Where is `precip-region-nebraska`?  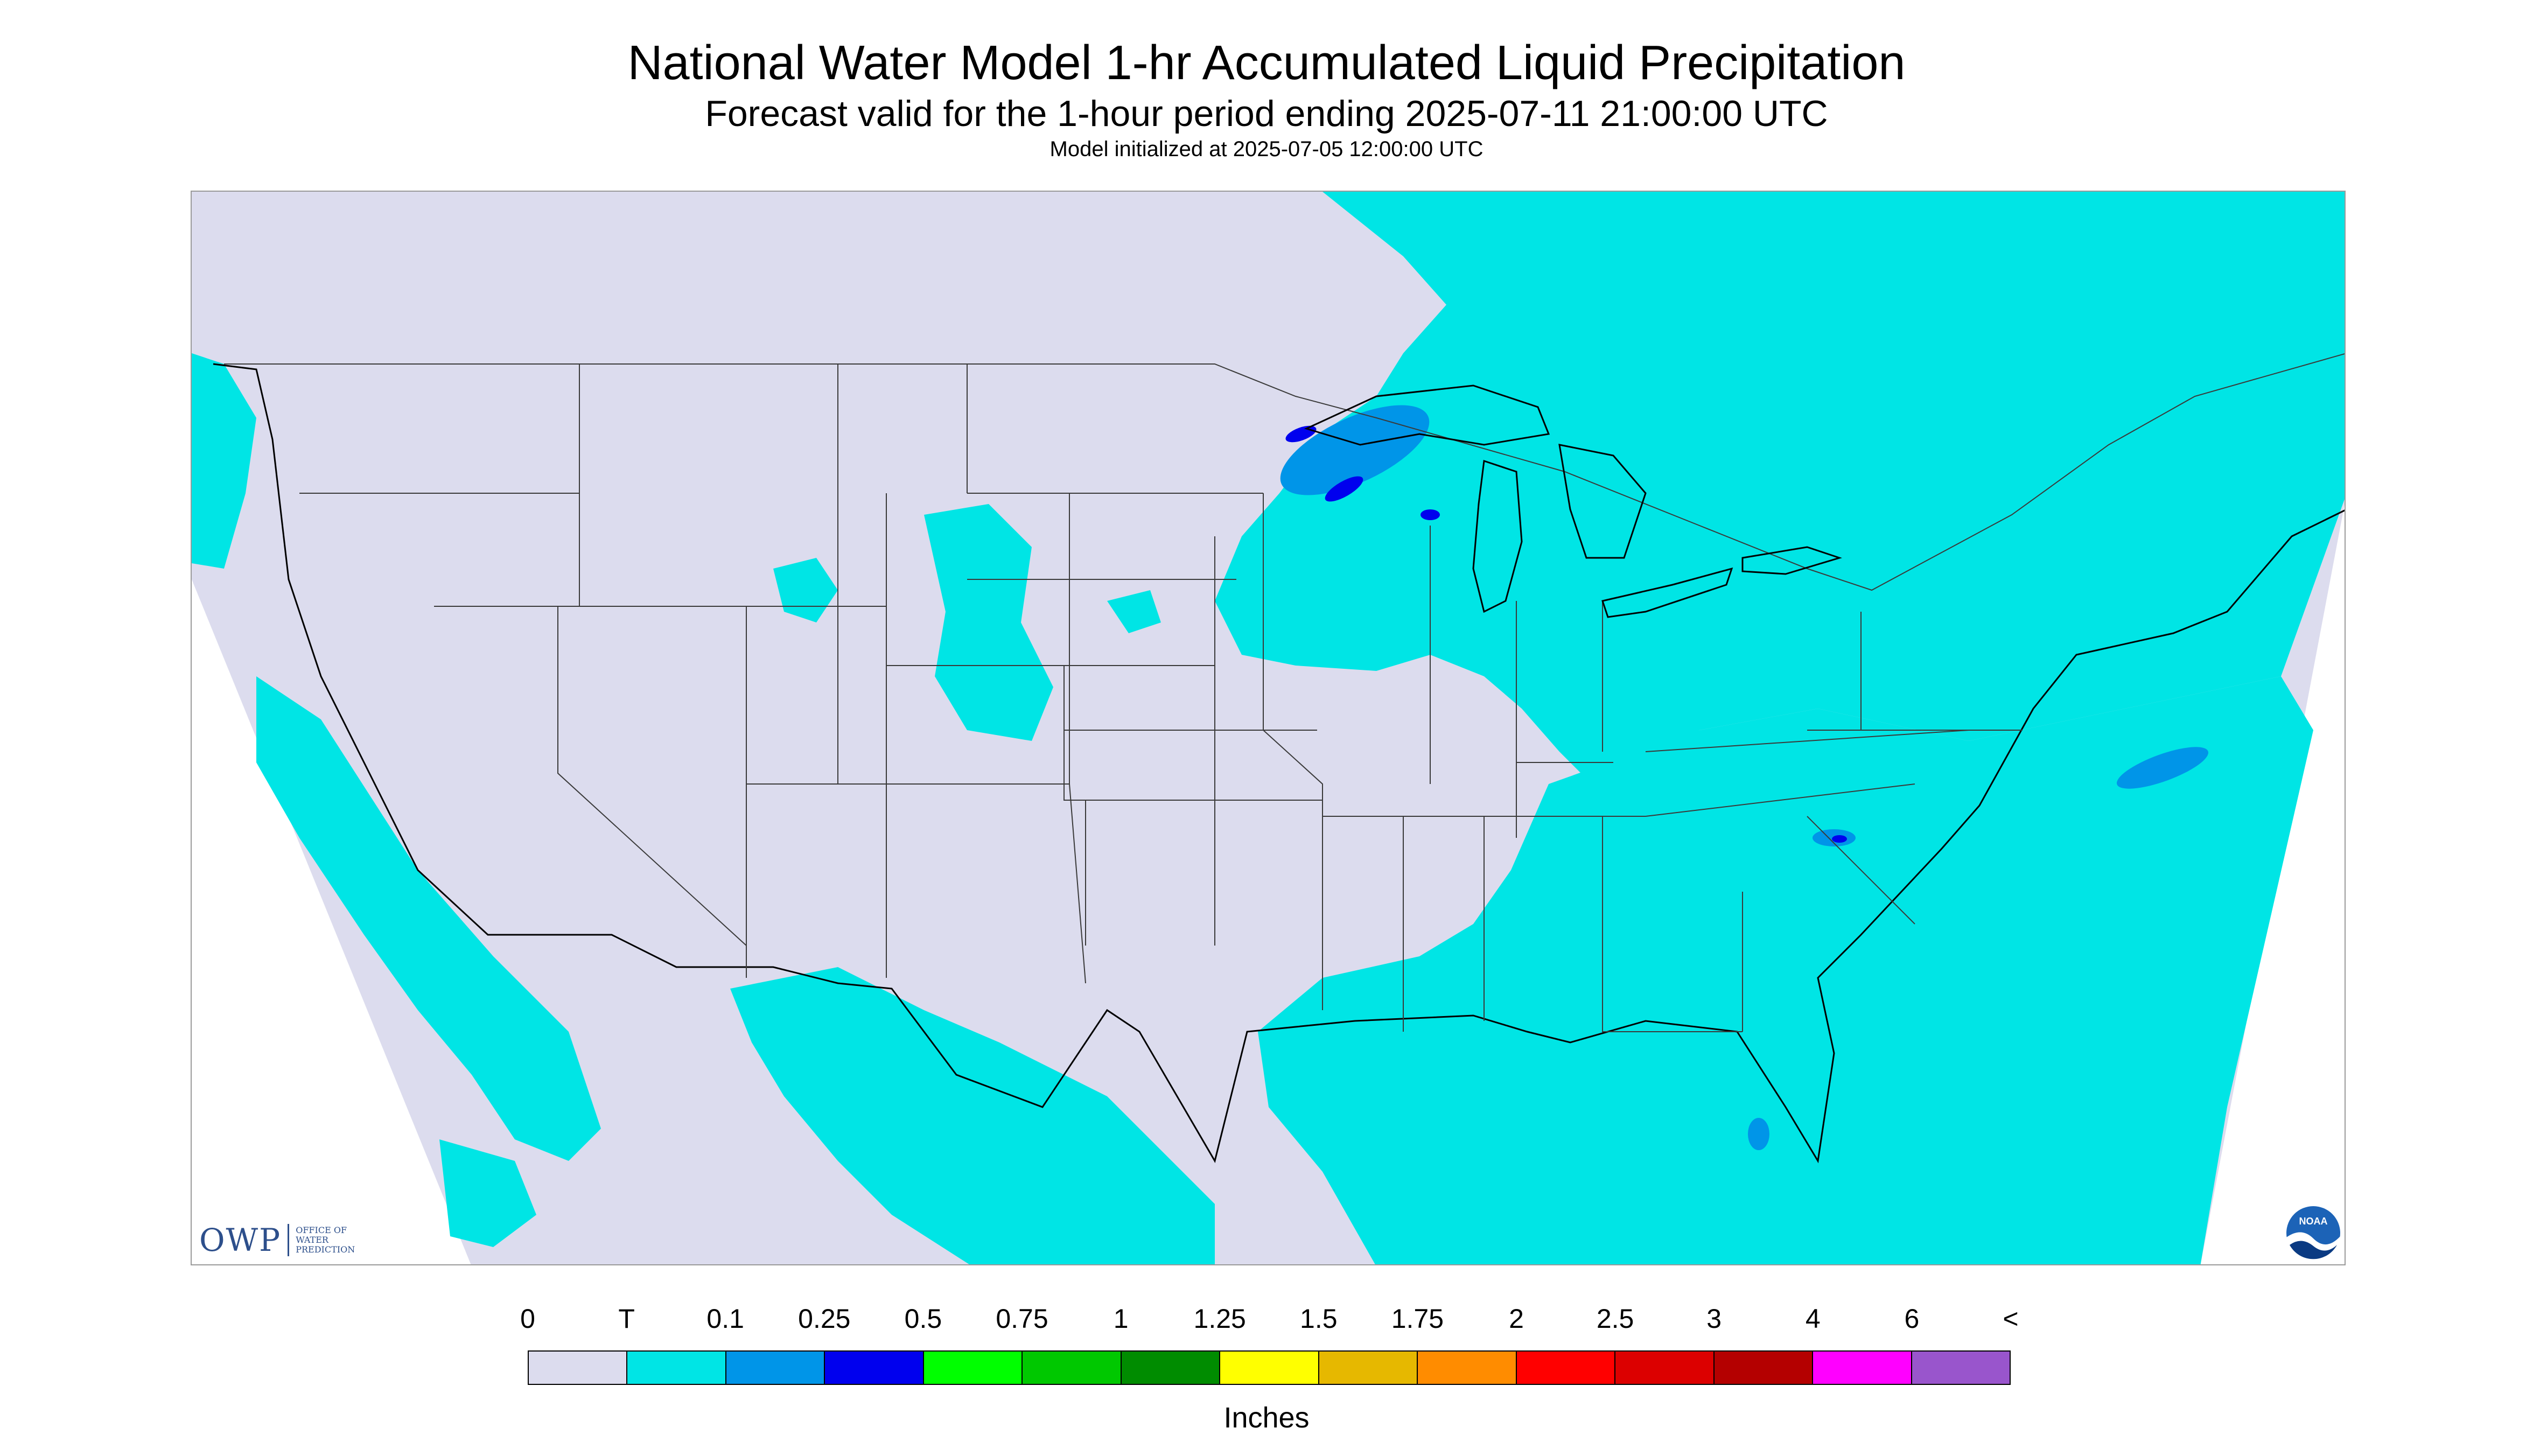
precip-region-nebraska is located at coordinates (1134, 611).